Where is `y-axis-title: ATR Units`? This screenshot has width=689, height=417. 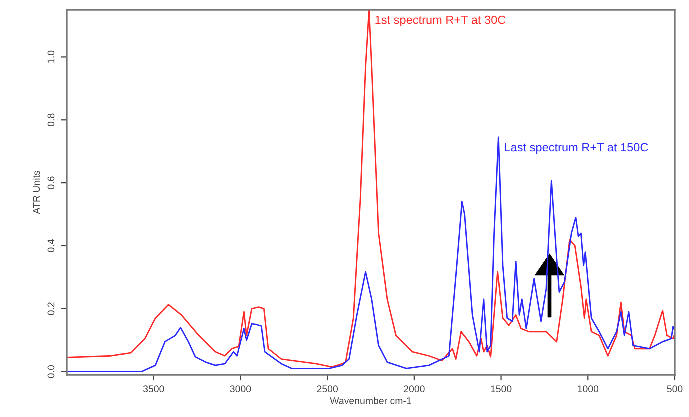
y-axis-title: ATR Units is located at coordinates (36, 192).